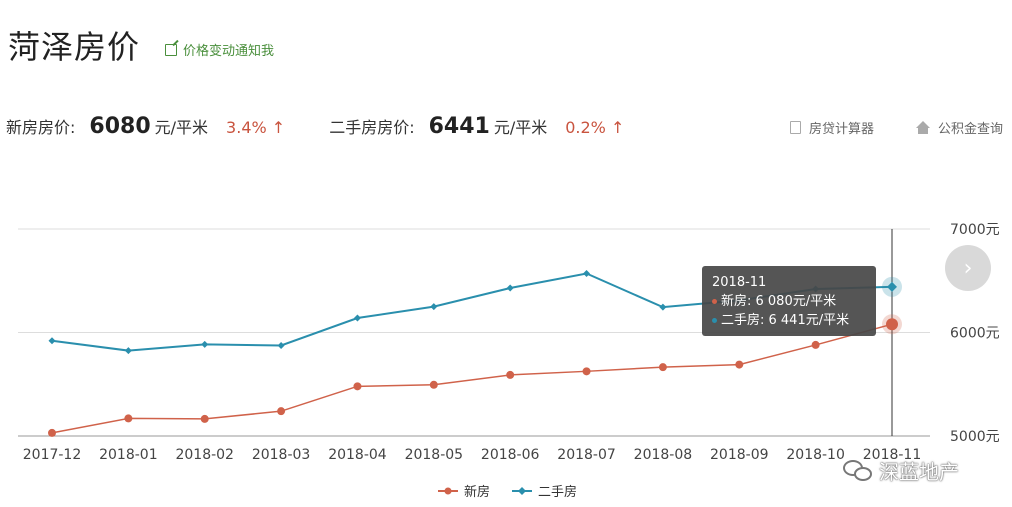 The height and width of the screenshot is (507, 1012). What do you see at coordinates (779, 301) in the screenshot?
I see `tooltip-new-line: 新房: 6 080元/平米` at bounding box center [779, 301].